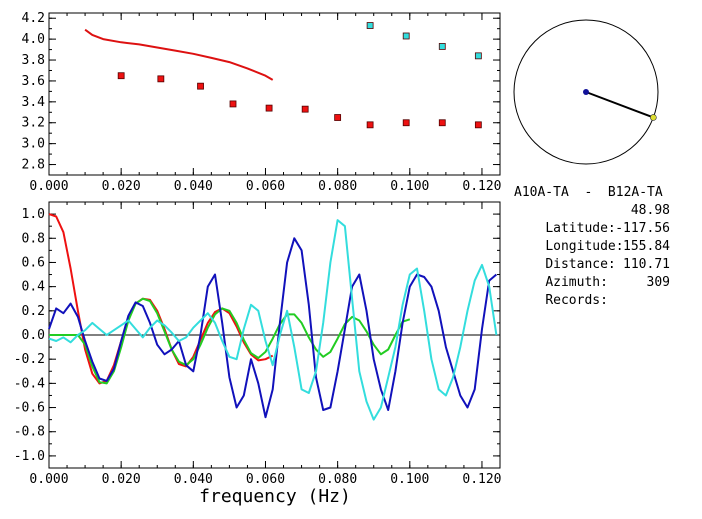 This screenshot has height=519, width=702. Describe the element at coordinates (34, 287) in the screenshot. I see `y-tick-label: 0.4` at that location.